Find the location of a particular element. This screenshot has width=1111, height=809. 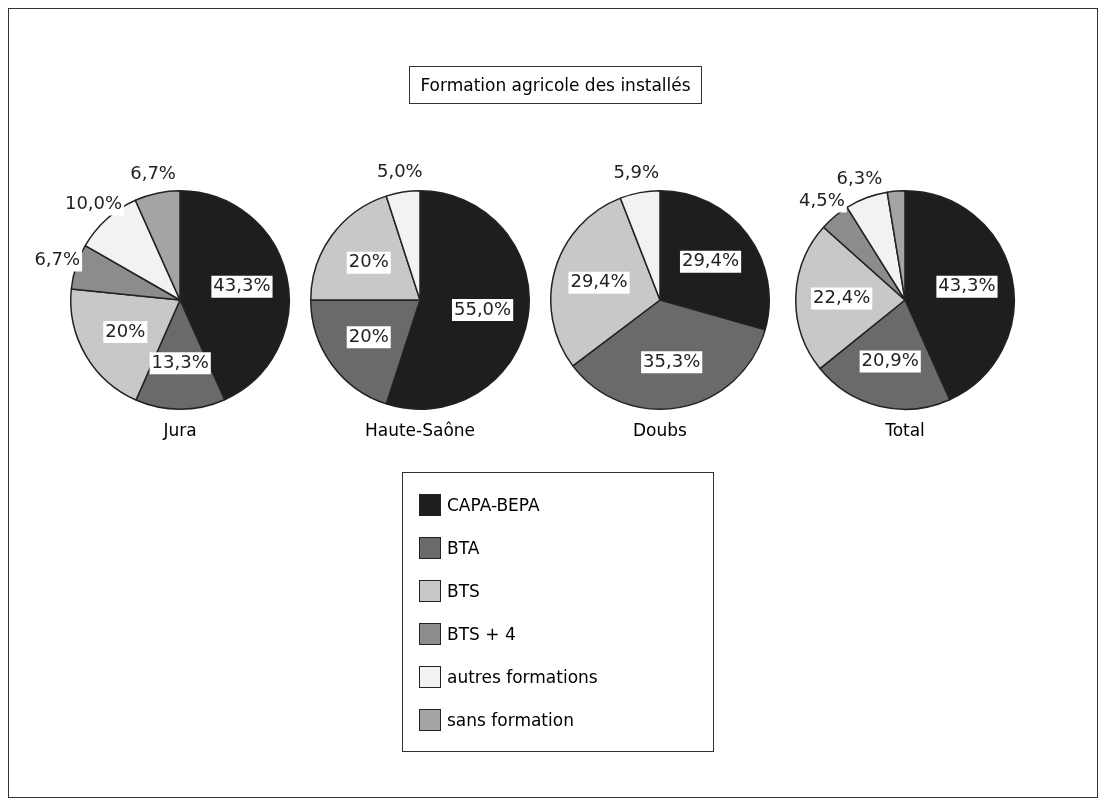

data-label: 4,5% is located at coordinates (822, 200).